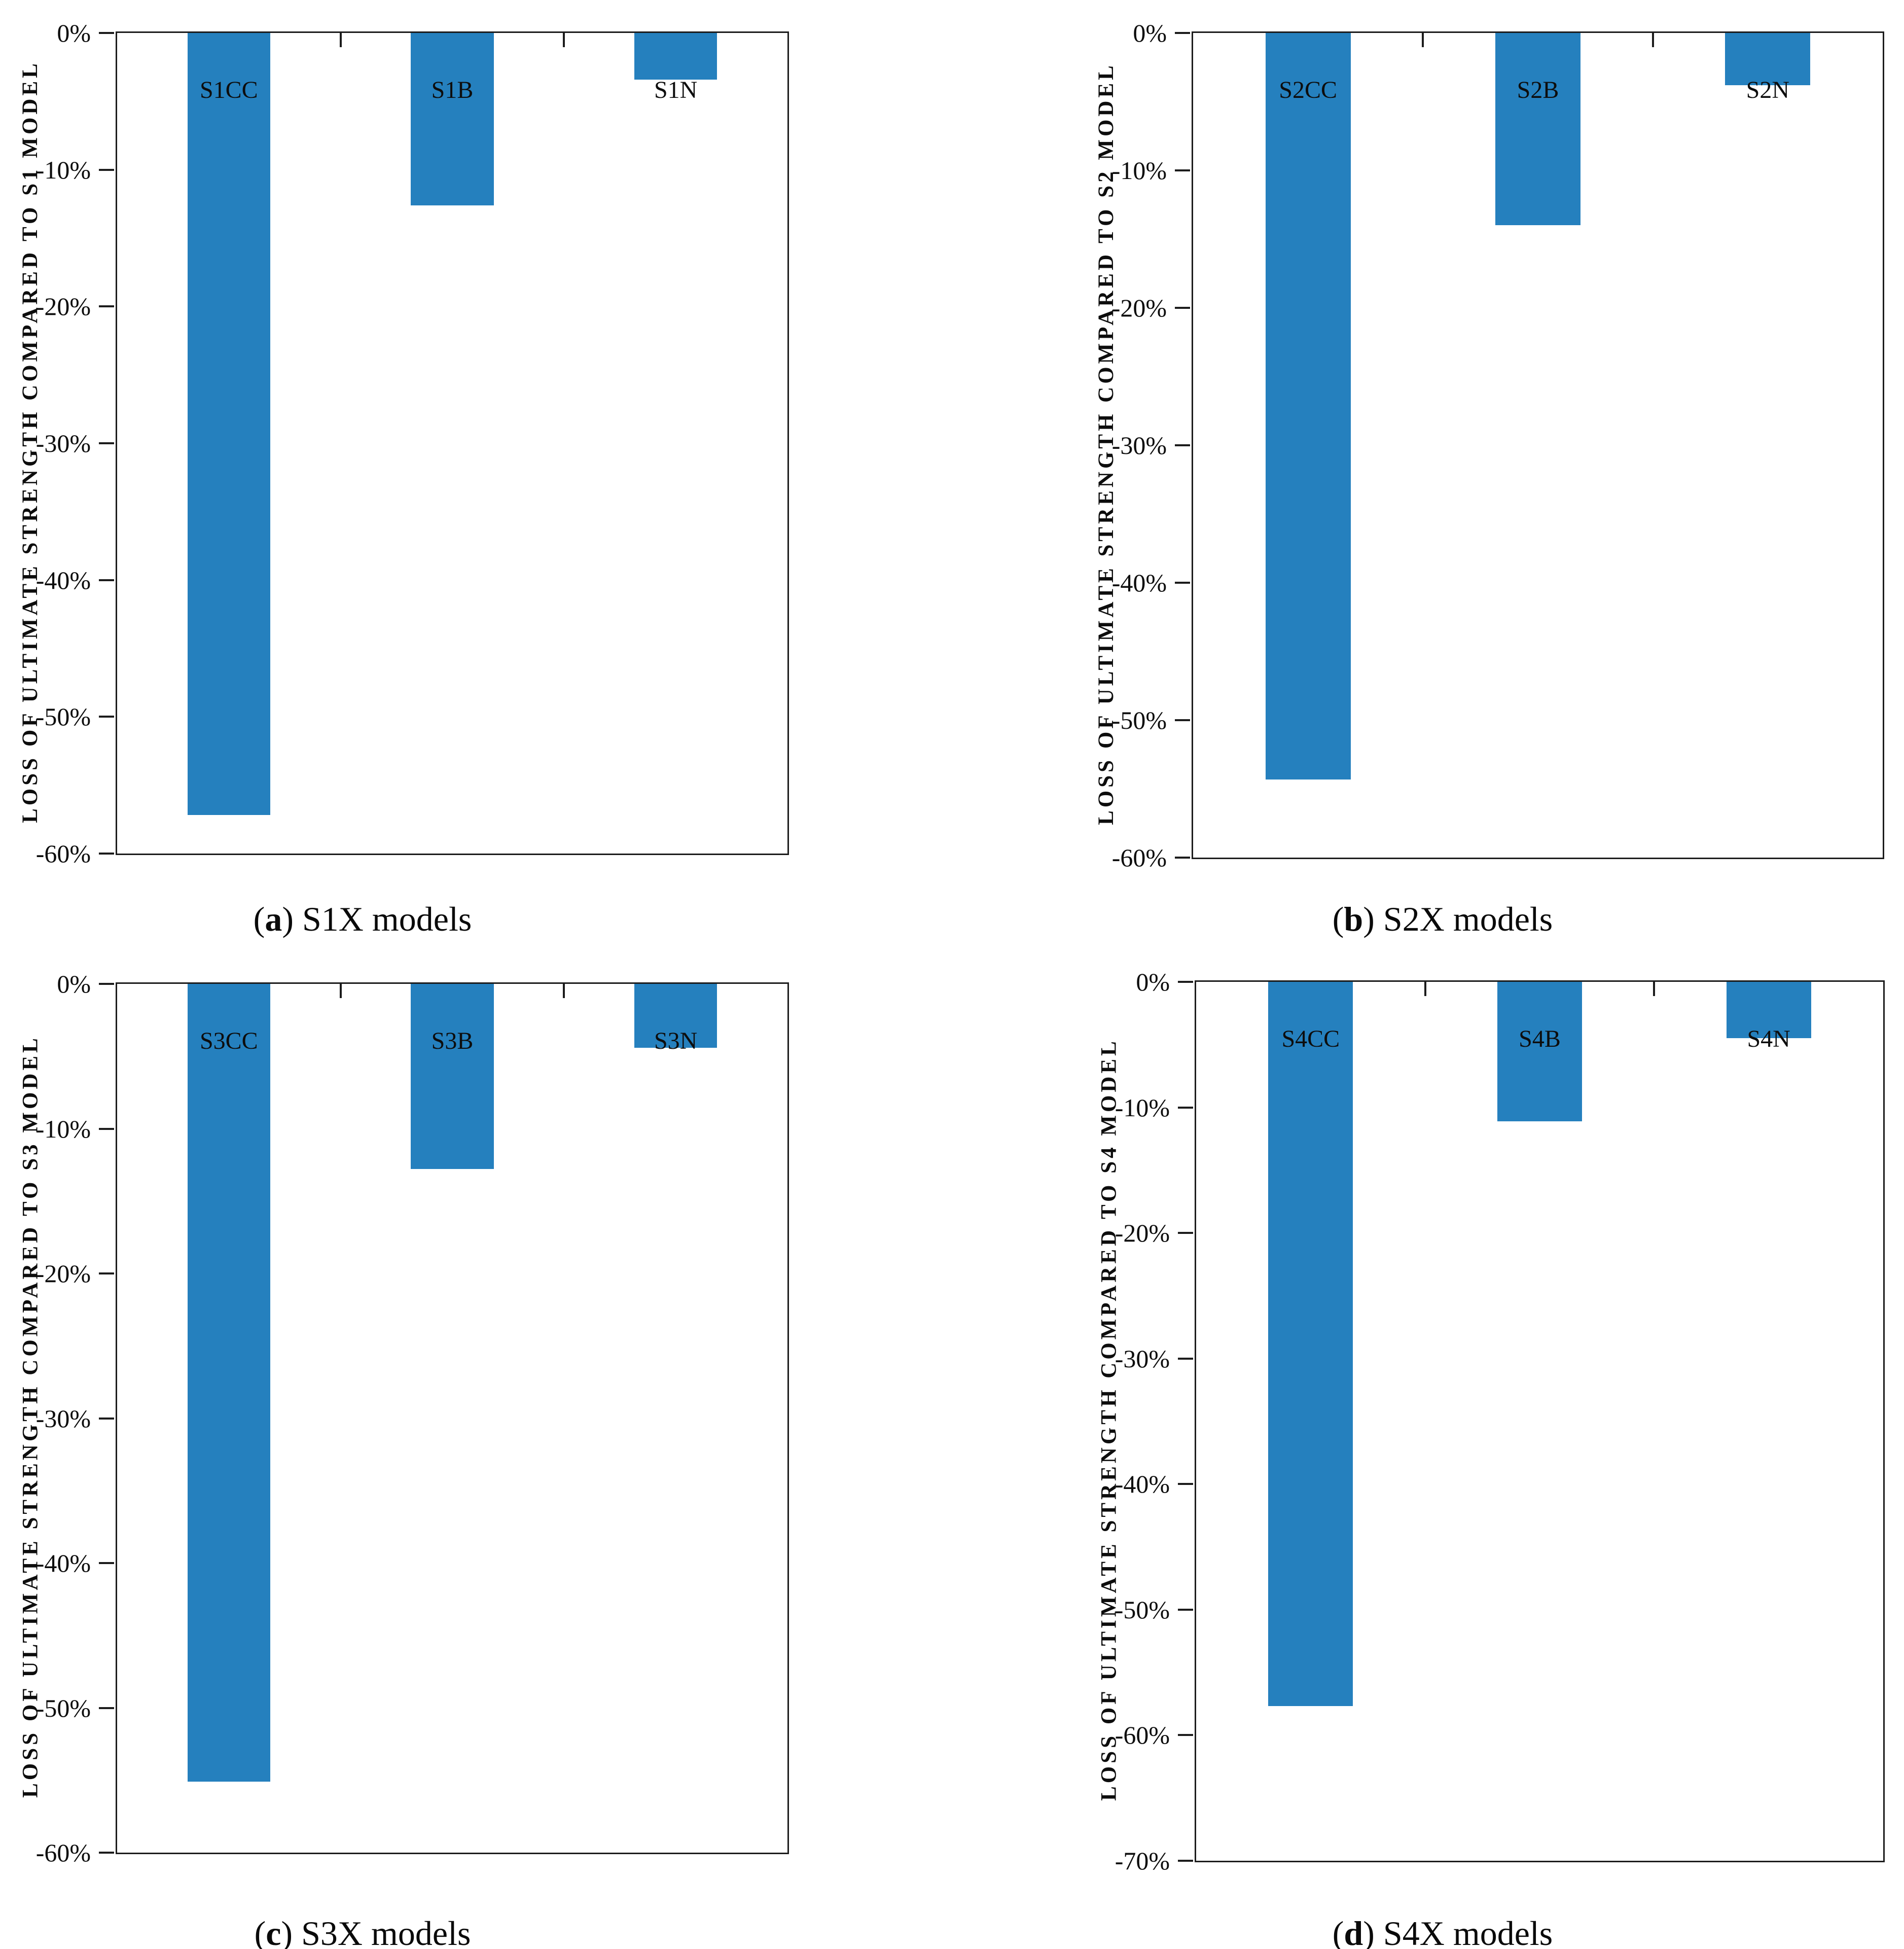  I want to click on bar-label-s4b: S4B, so click(1540, 1038).